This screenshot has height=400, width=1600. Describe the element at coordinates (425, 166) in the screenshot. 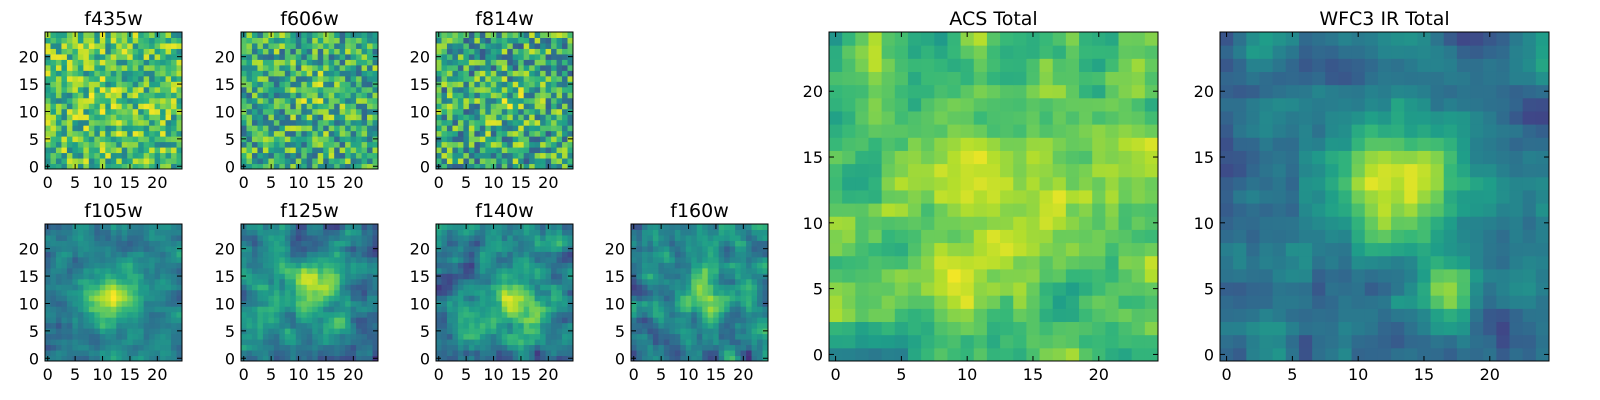

I see `y-tick-label: 0` at that location.